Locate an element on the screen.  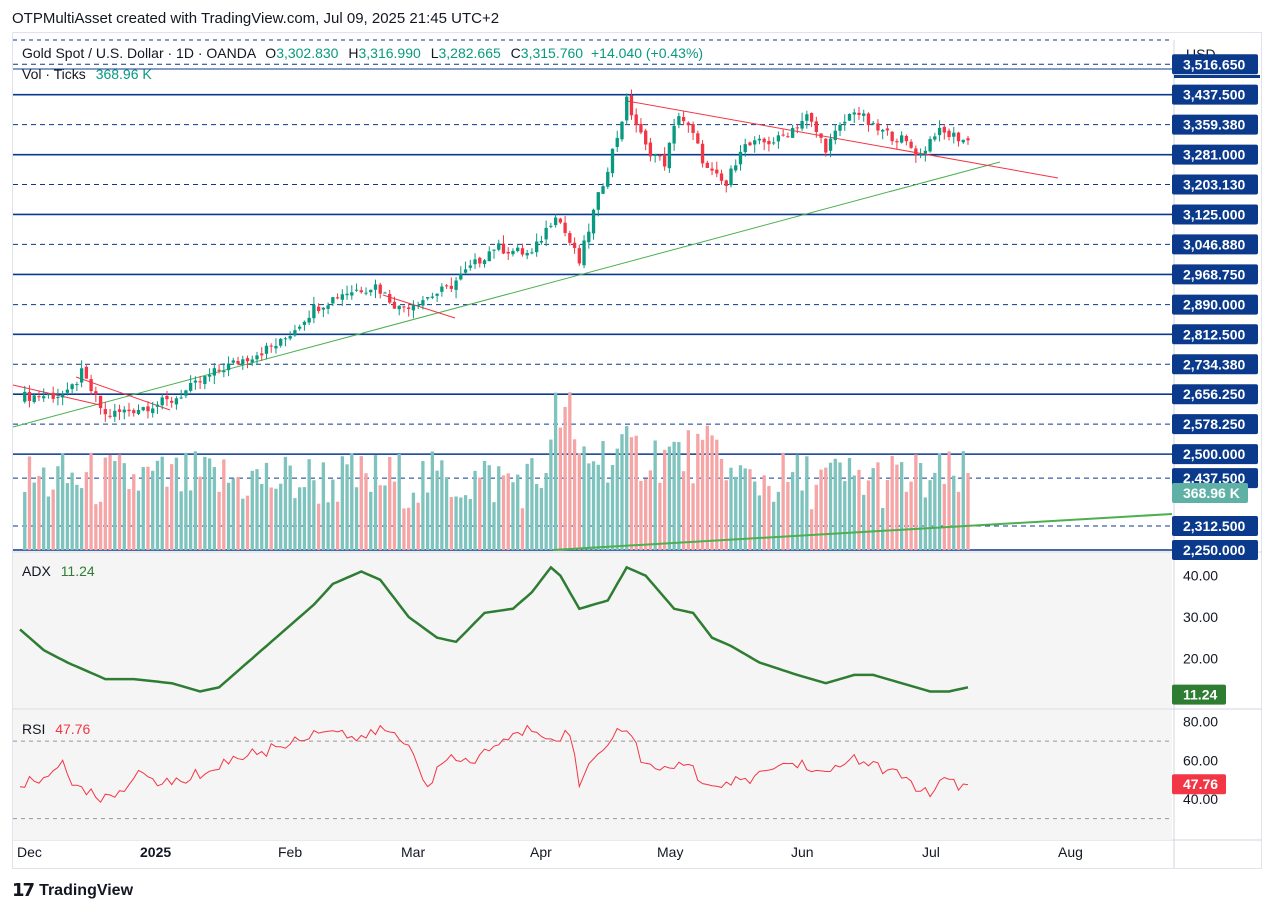
low-label: L is located at coordinates (434, 53).